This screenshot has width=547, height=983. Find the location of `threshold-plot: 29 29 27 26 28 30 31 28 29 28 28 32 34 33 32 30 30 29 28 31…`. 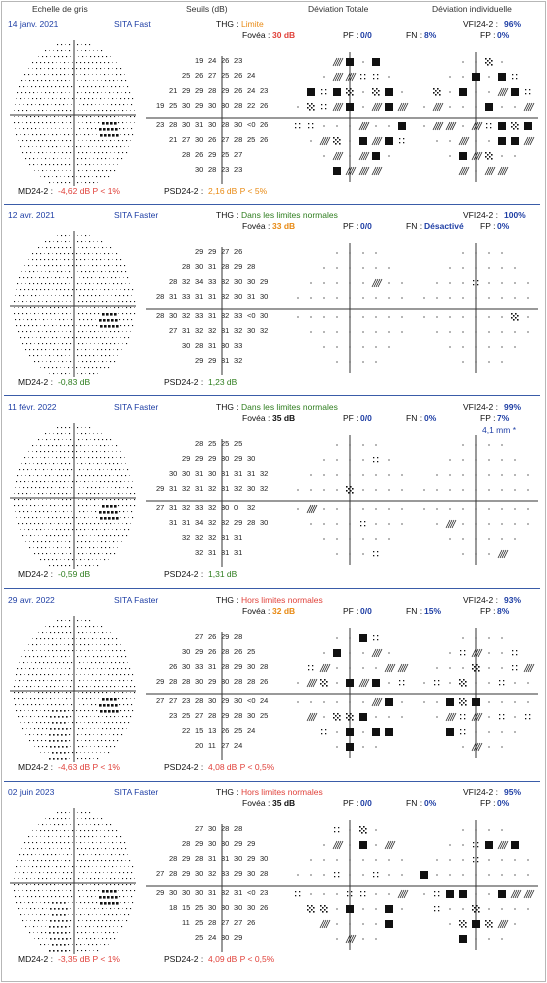

threshold-plot: 29 29 27 26 28 30 31 28 29 28 28 32 34 33 32 30 30 29 28 31… is located at coordinates (219, 311).